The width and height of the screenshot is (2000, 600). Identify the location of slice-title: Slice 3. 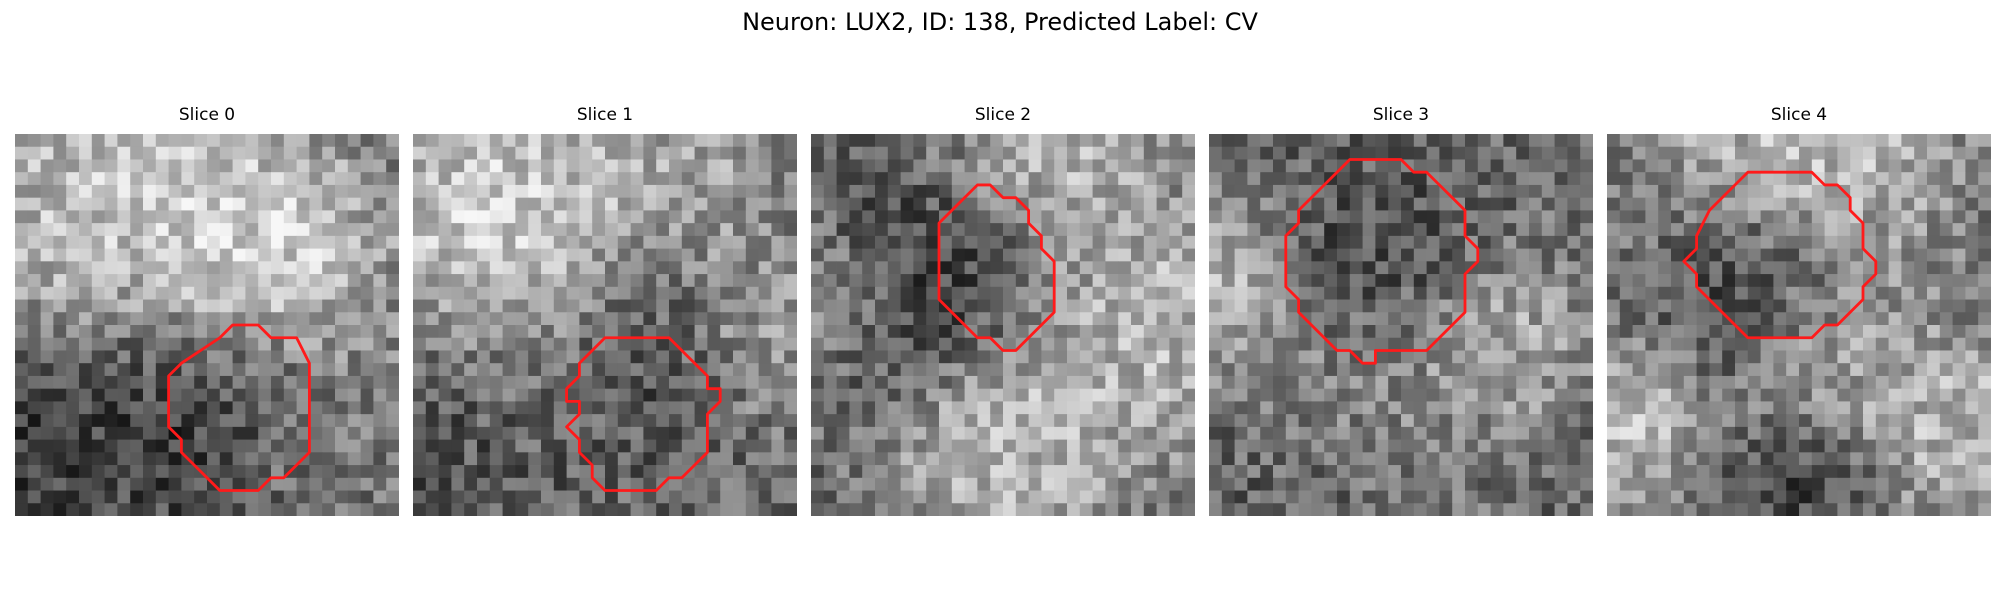
(1401, 115).